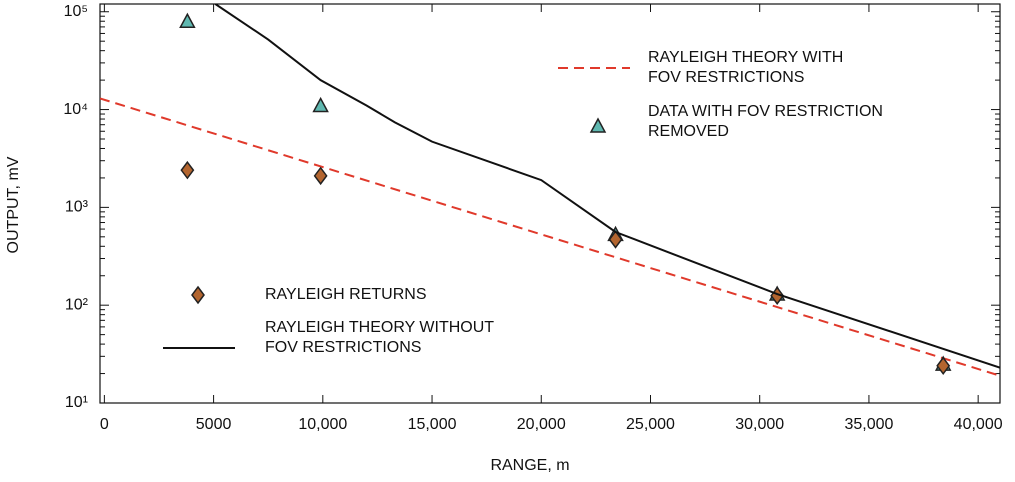 The image size is (1015, 482). What do you see at coordinates (745, 67) in the screenshot?
I see `legend-label: RAYLEIGH THEORY WITH FOV RESTRICTIONS` at bounding box center [745, 67].